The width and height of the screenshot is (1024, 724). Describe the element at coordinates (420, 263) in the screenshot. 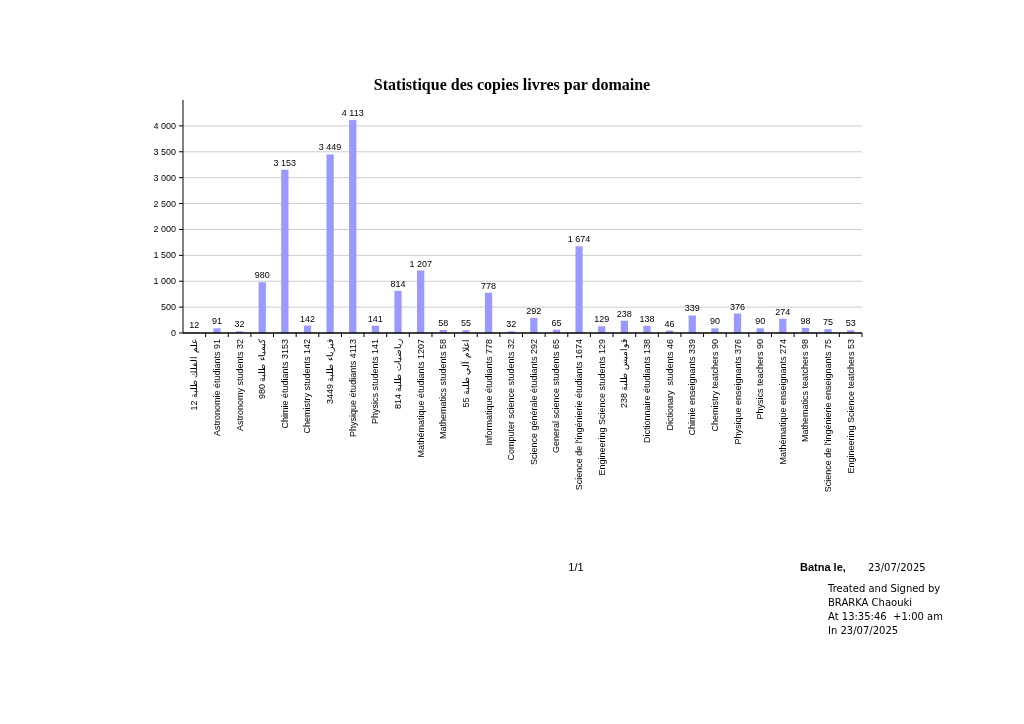

I see `data-label: 1 207` at that location.